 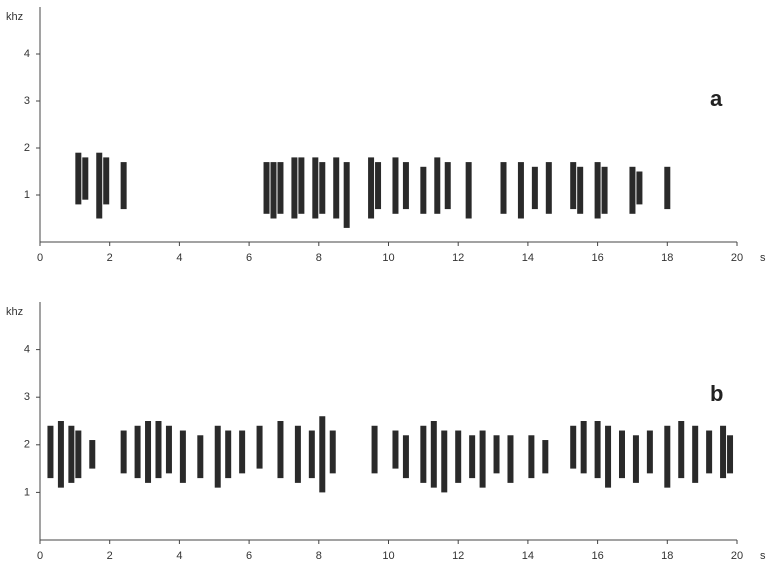 What do you see at coordinates (716, 98) in the screenshot?
I see `panel-letter: a` at bounding box center [716, 98].